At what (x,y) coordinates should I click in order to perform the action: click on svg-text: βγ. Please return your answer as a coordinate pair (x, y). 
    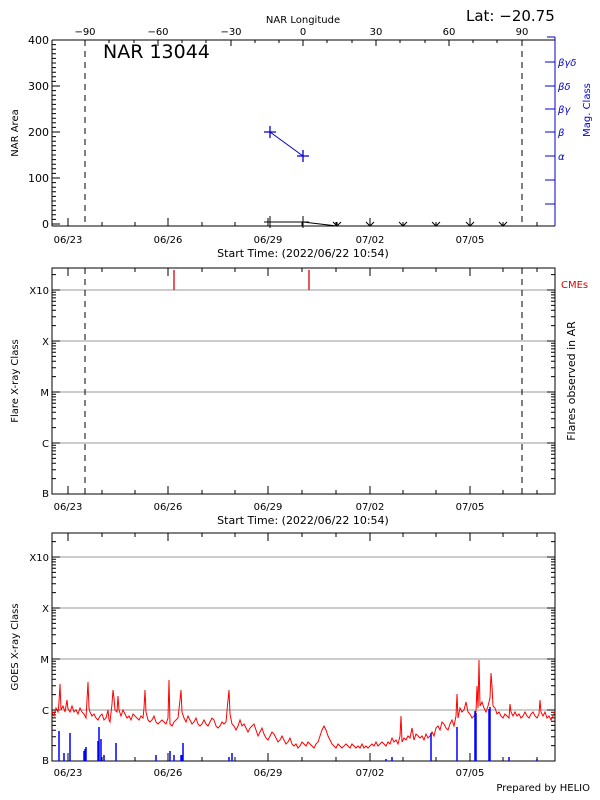
    Looking at the image, I should click on (564, 110).